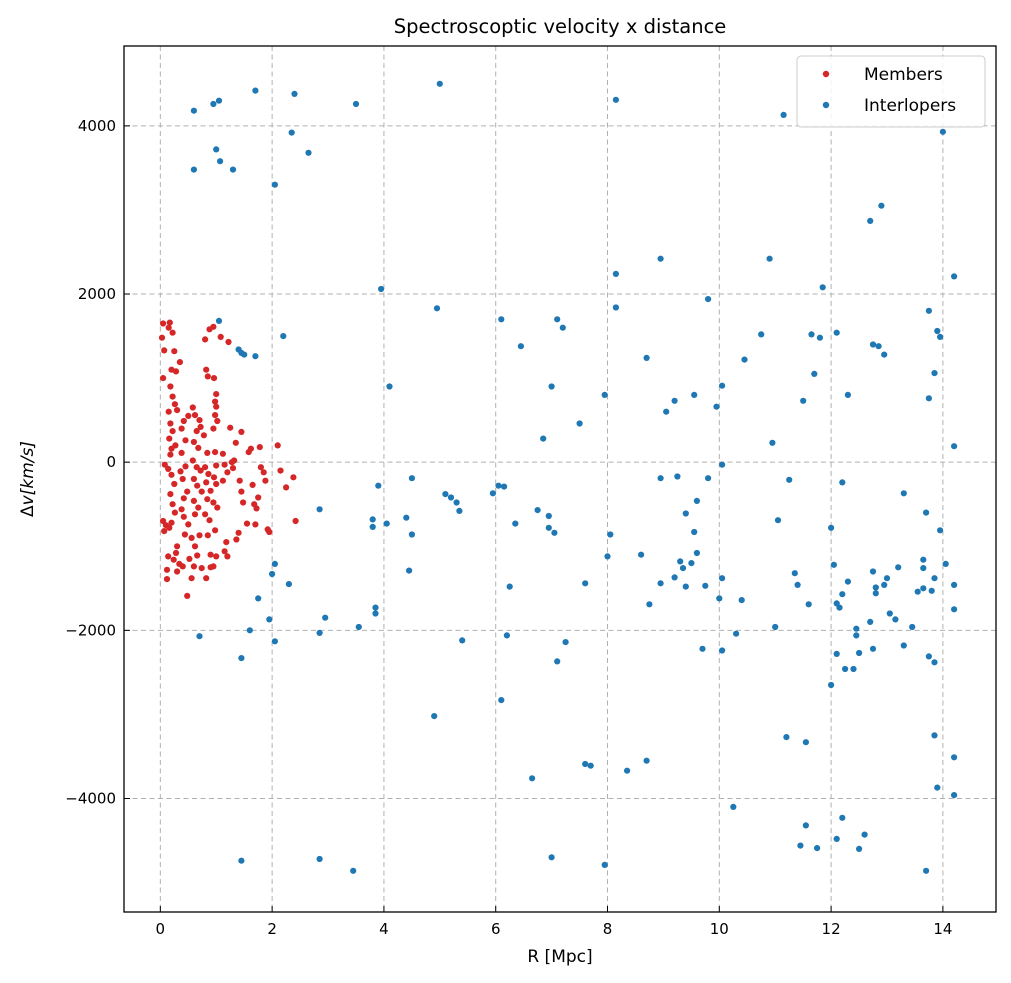 This screenshot has height=983, width=1011. I want to click on series-members, so click(228, 459).